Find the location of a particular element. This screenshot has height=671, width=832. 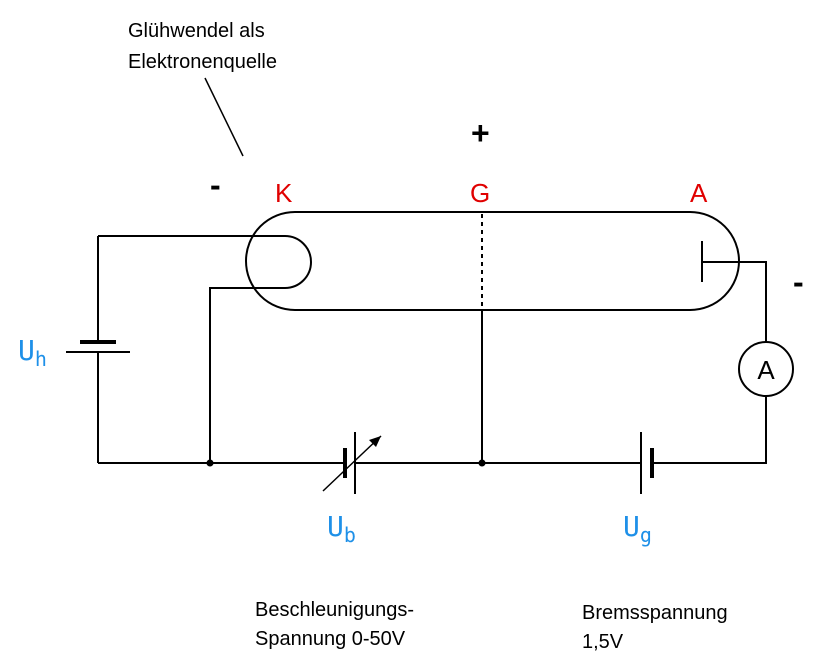

accel-voltage-label: Ub is located at coordinates (341, 528).